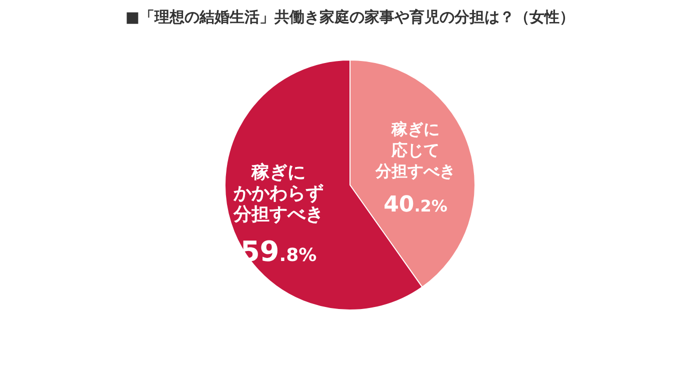  I want to click on slice-label: 稼ぎに応じて分担すべき, so click(415, 150).